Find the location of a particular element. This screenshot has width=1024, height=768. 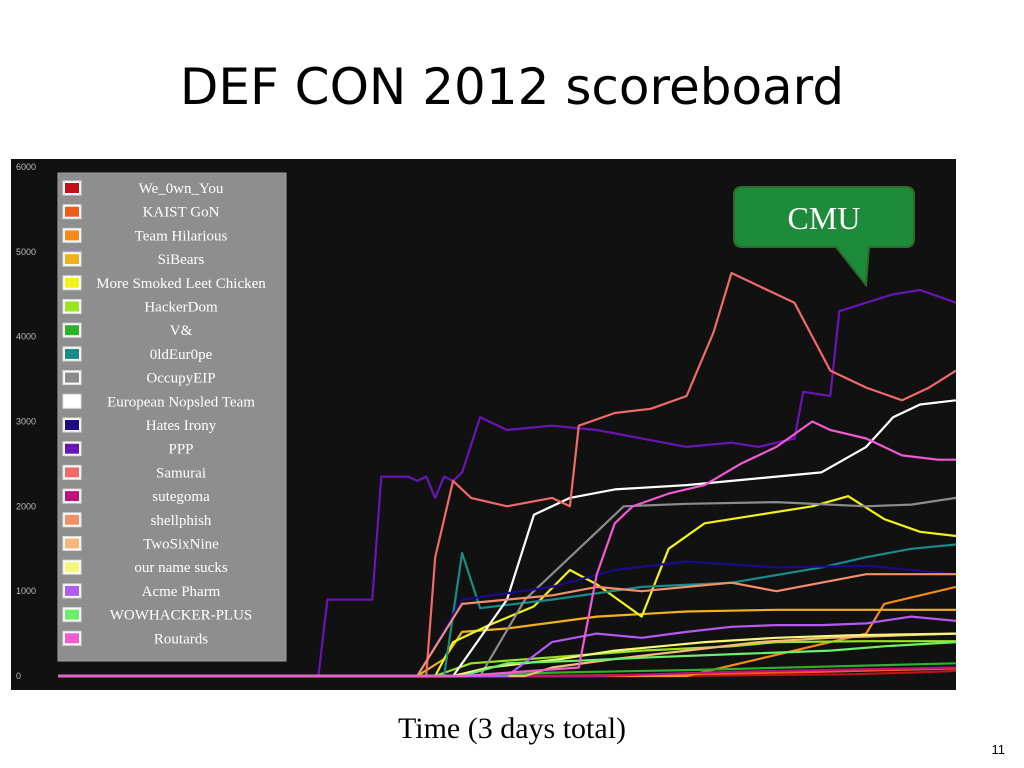

legend-box is located at coordinates (172, 417).